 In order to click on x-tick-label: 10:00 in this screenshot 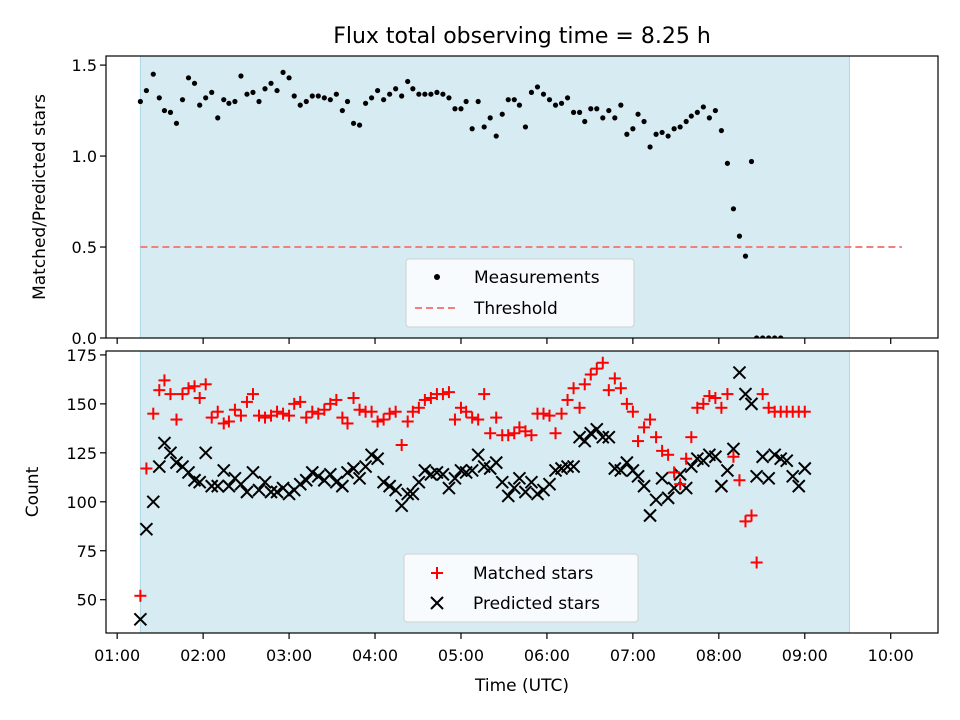, I will do `click(891, 655)`.